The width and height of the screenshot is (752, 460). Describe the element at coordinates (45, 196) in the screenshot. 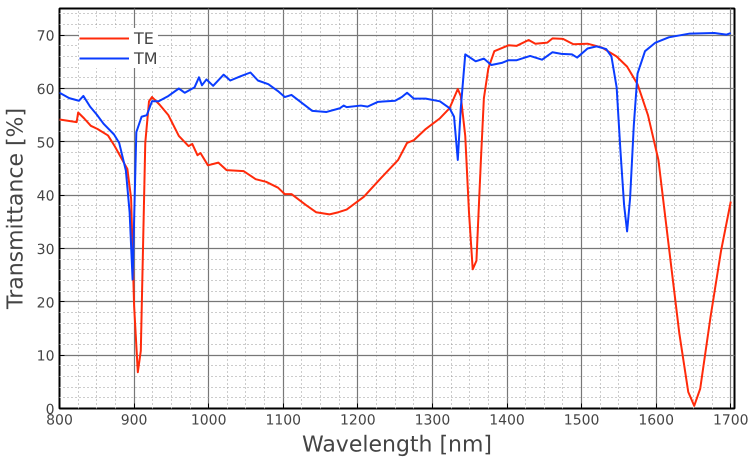

I see `y-tick-label: 40` at that location.